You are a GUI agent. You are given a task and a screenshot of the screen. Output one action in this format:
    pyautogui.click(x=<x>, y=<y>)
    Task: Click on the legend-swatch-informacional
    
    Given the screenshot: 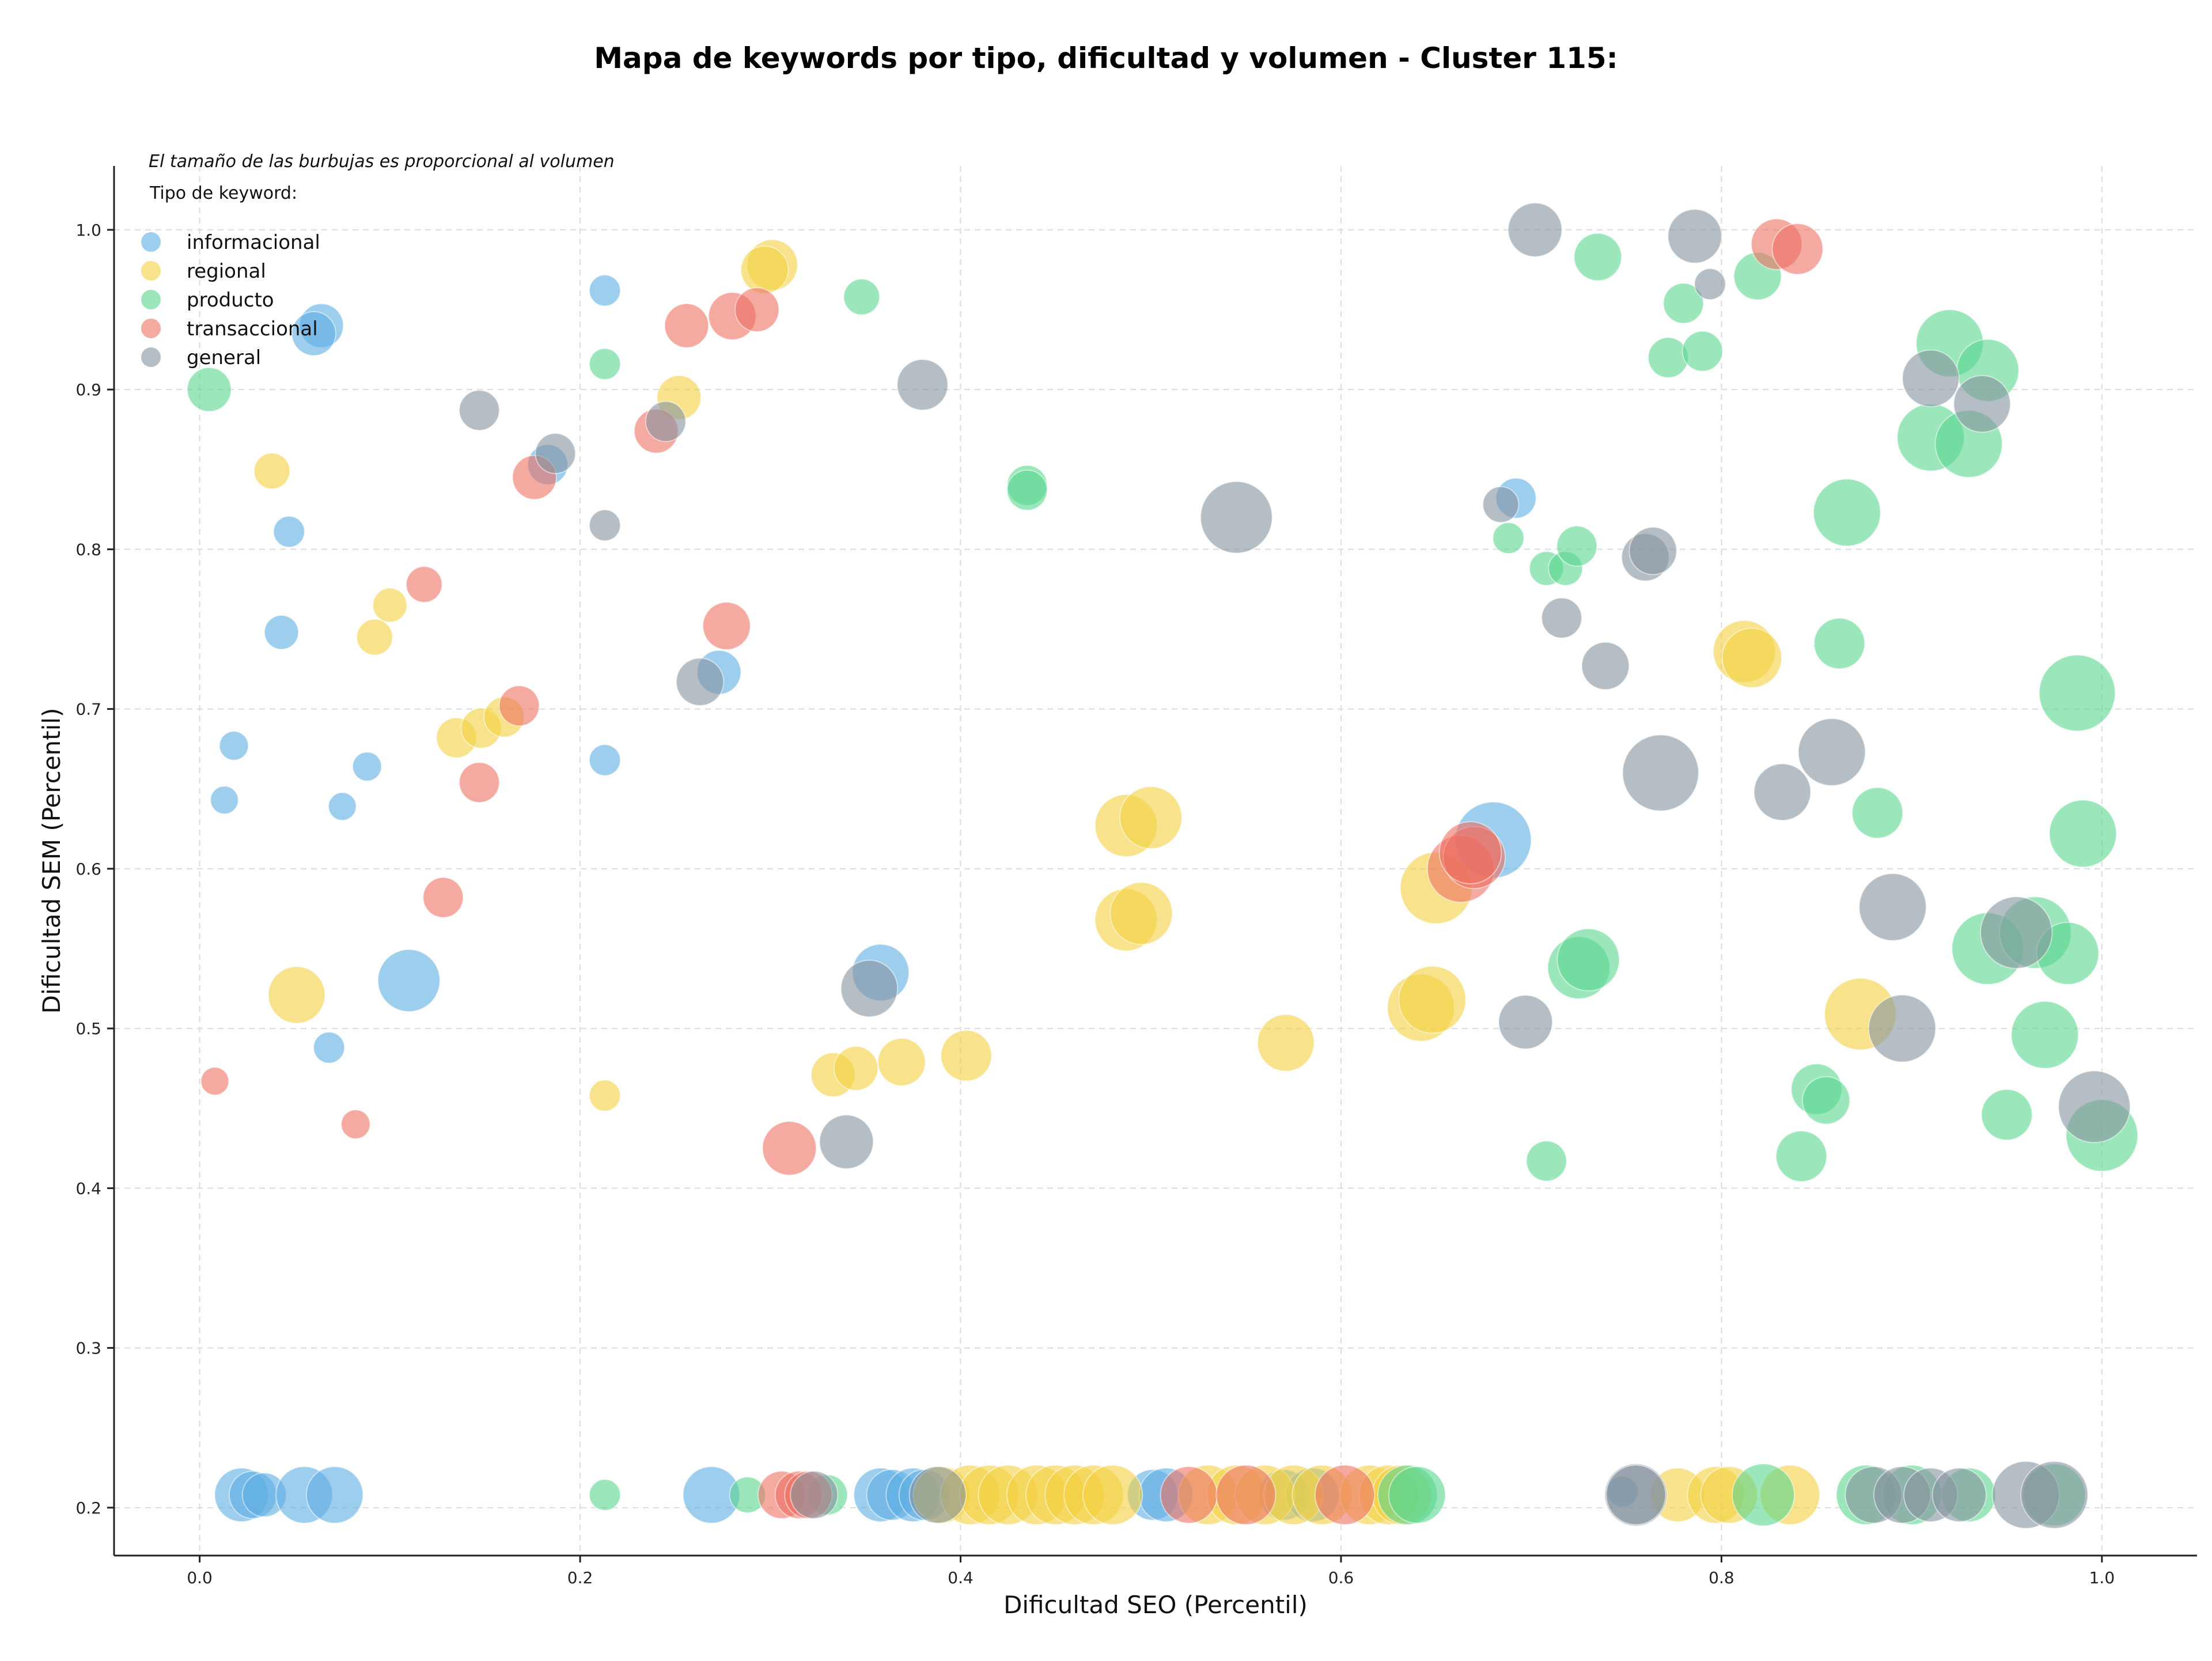 What is the action you would take?
    pyautogui.click(x=151, y=242)
    